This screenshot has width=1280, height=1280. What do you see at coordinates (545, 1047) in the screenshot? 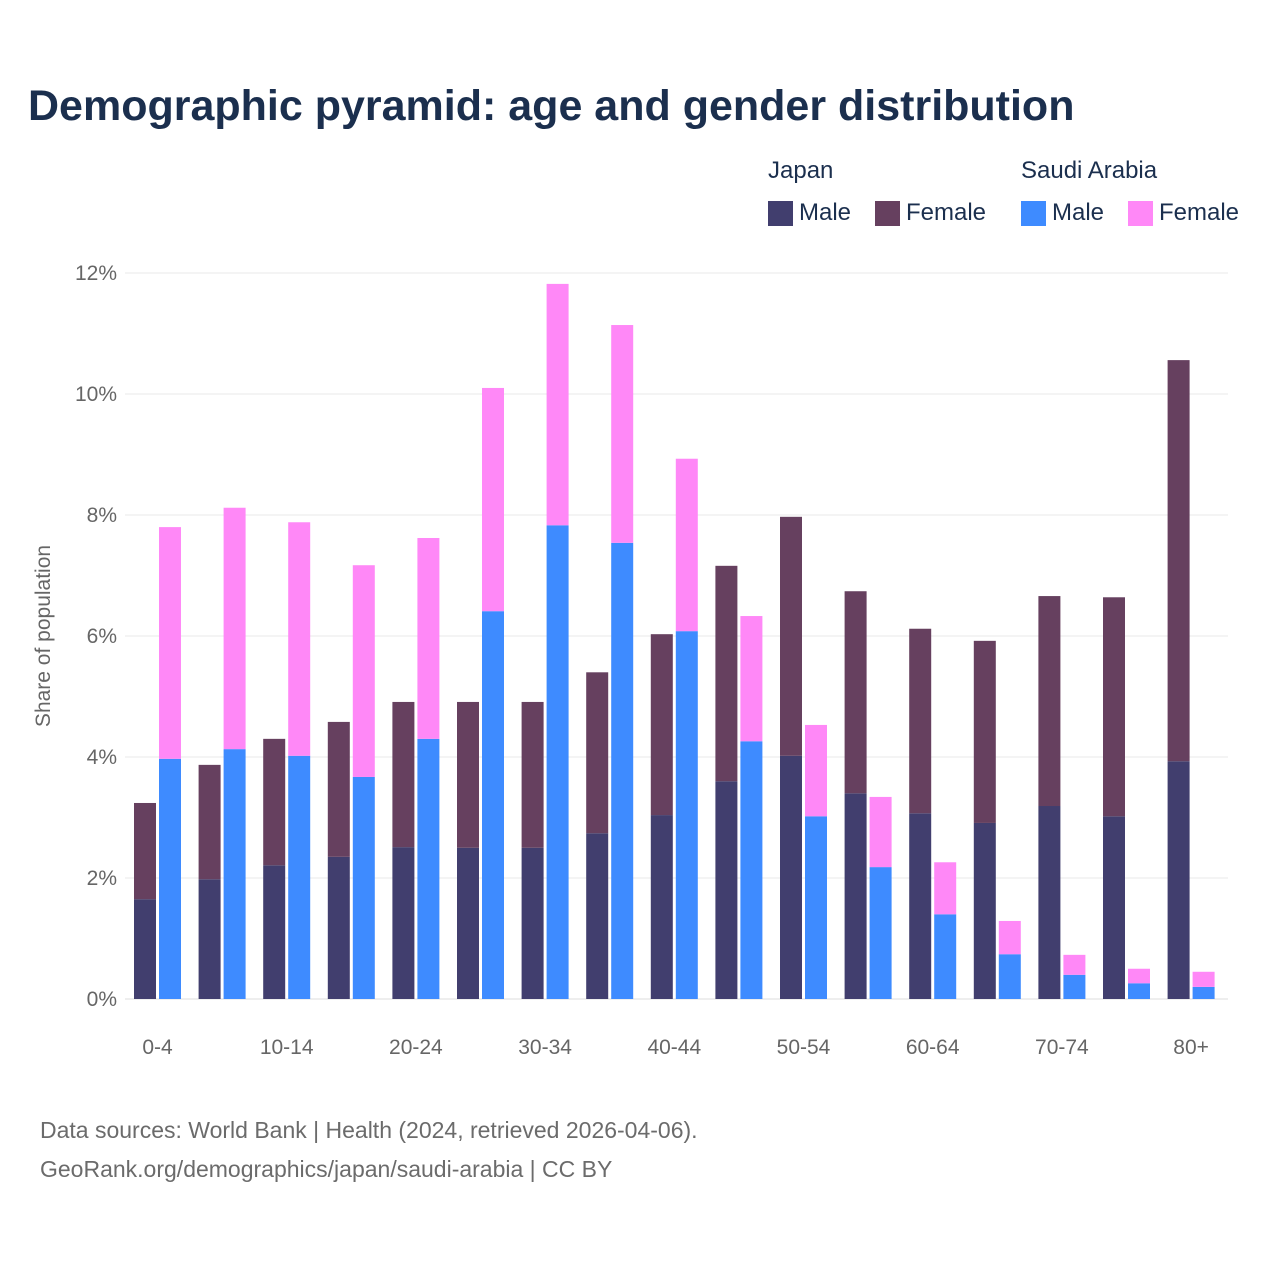
I see `x-tick-label: 30-34` at bounding box center [545, 1047].